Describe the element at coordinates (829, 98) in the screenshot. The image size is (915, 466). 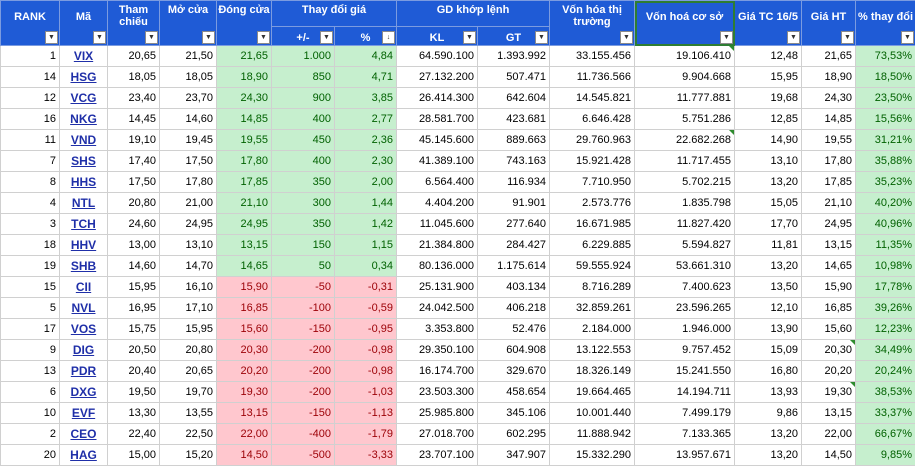
I see `cell-gia-ht: 24,30` at that location.